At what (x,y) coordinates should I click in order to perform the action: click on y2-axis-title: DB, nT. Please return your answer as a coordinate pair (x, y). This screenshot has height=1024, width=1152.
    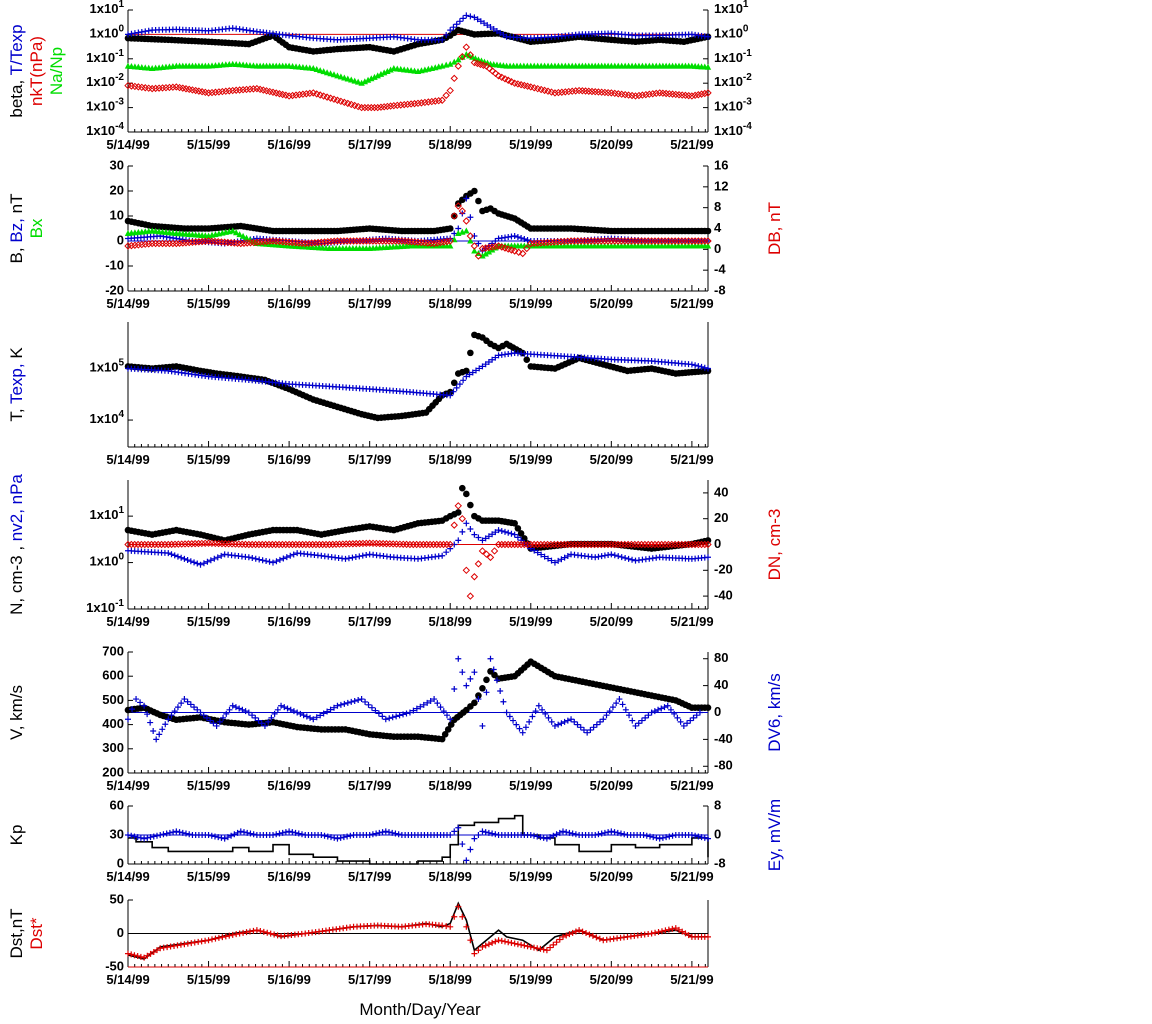
    Looking at the image, I should click on (774, 228).